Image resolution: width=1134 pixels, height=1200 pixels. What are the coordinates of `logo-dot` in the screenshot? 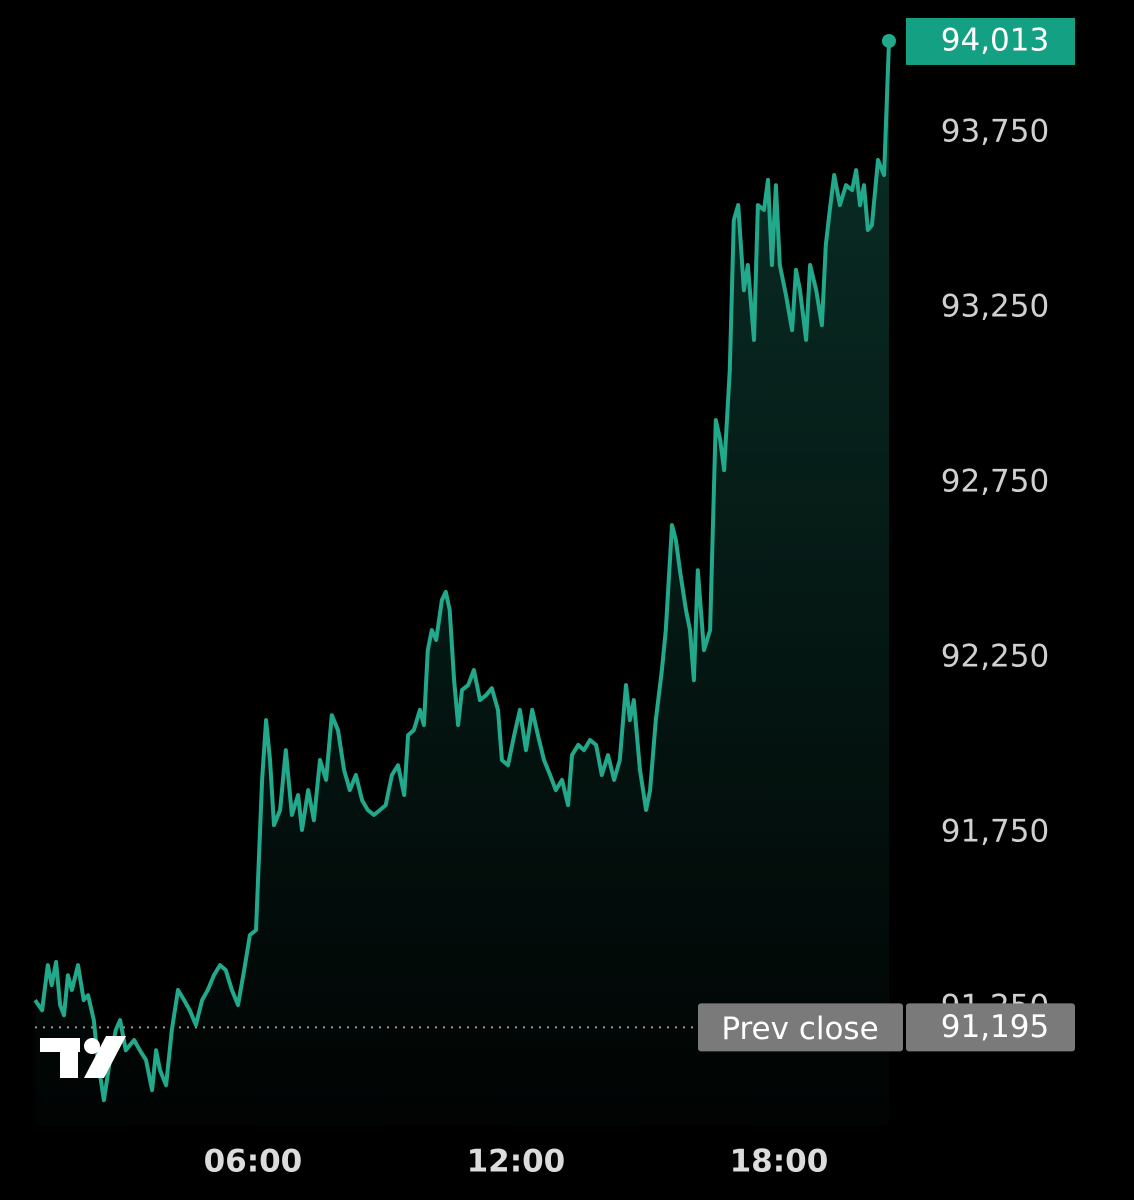 It's located at (92, 1046).